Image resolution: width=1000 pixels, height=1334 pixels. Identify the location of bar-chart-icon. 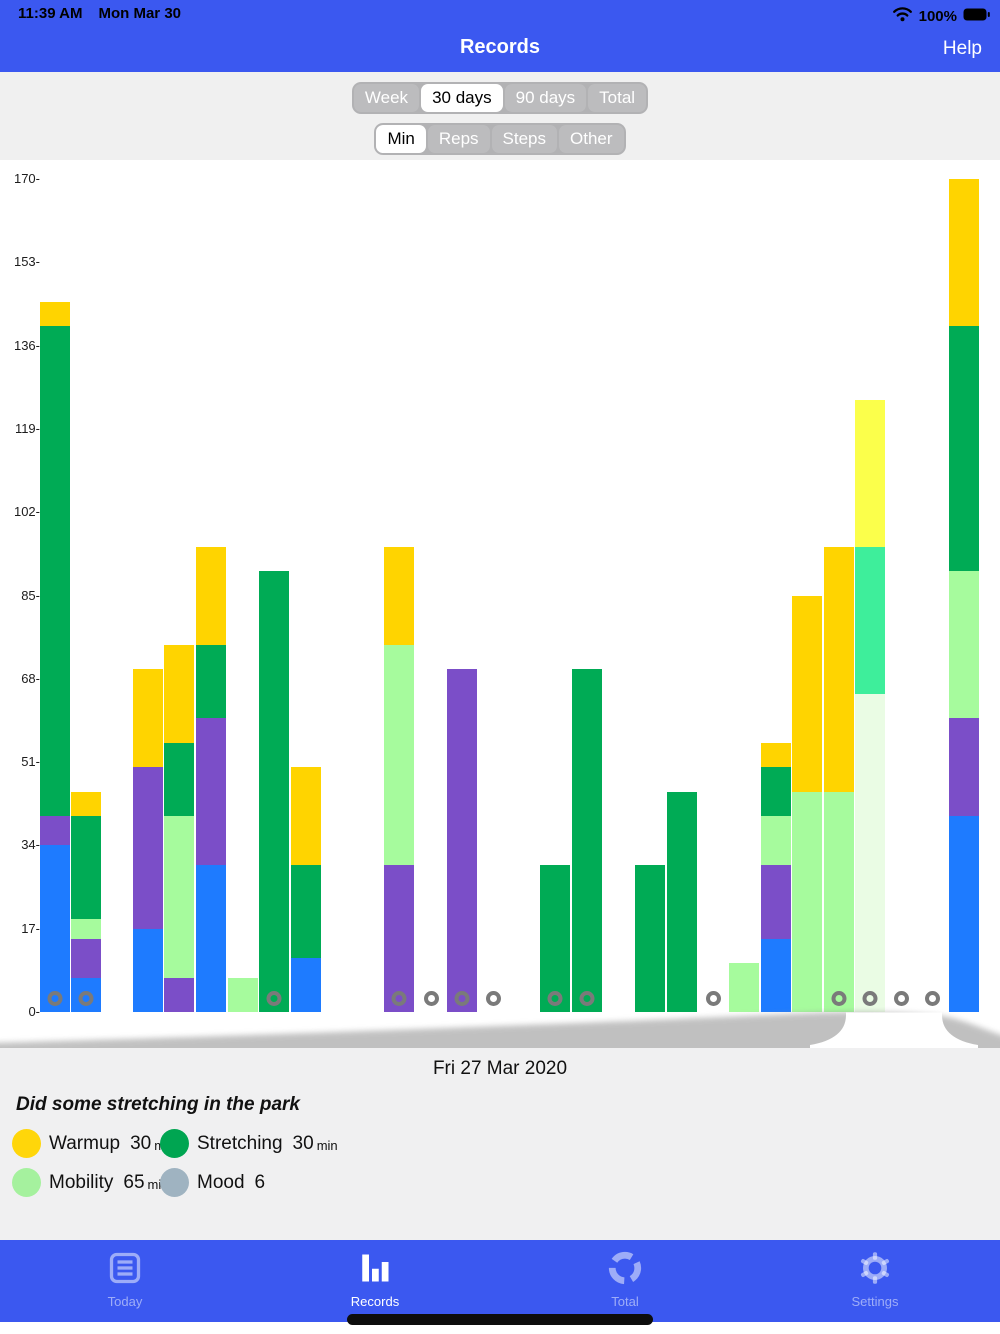
(375, 1270).